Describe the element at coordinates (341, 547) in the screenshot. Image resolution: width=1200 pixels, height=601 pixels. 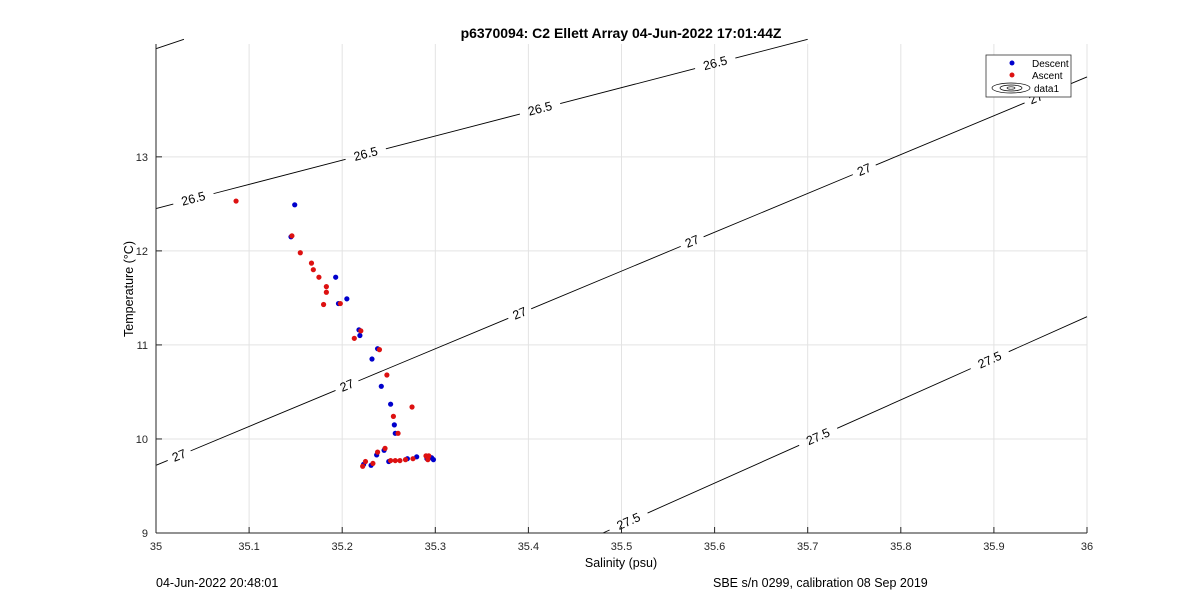
I see `x-tick-label: 35.2` at that location.